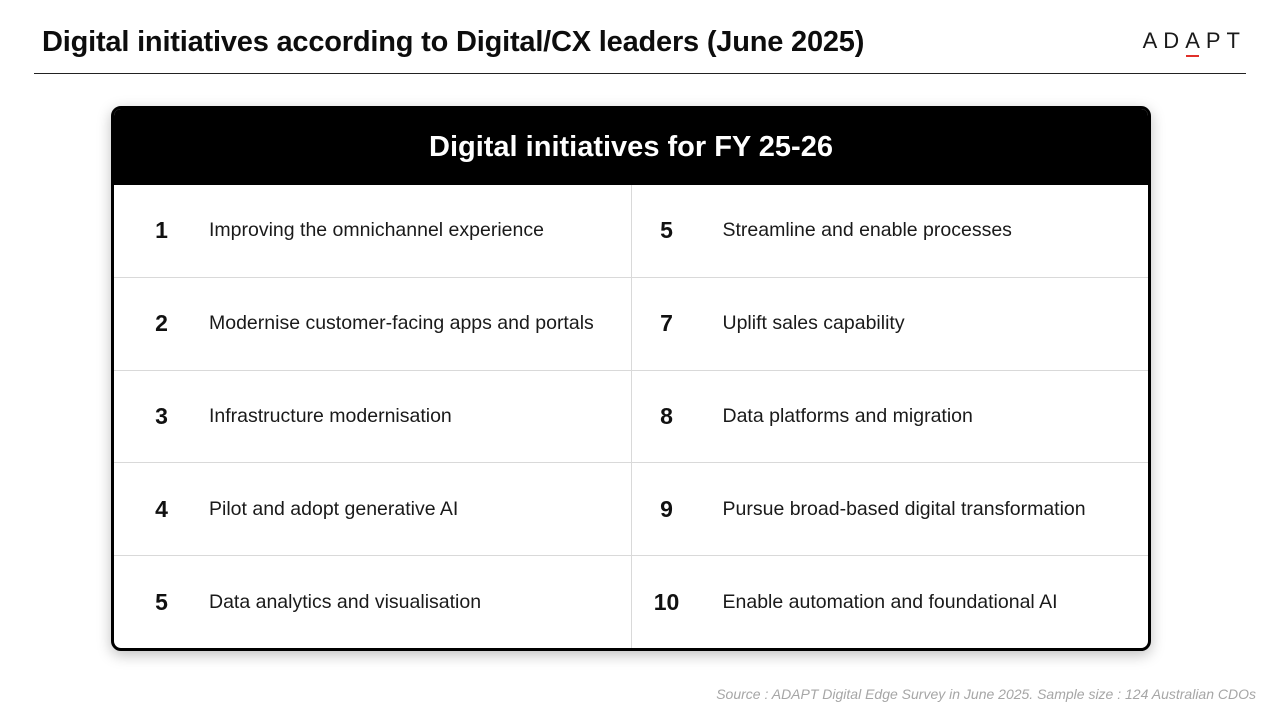  Describe the element at coordinates (161, 508) in the screenshot. I see `rank-number: 4` at that location.